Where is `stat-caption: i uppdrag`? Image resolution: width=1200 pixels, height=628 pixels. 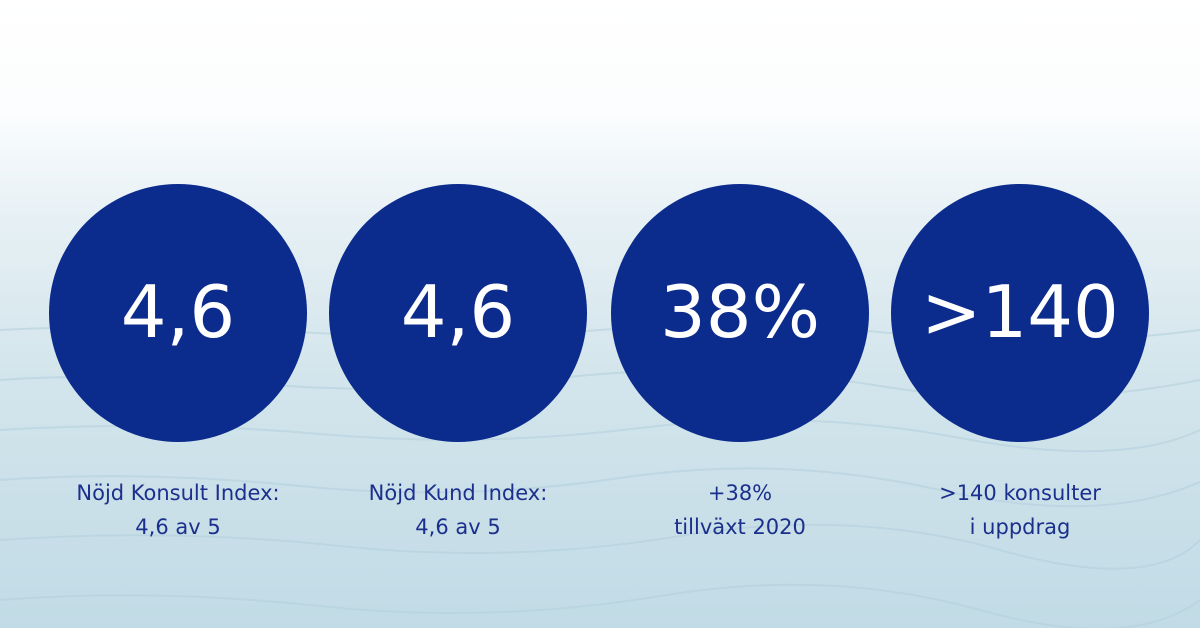 stat-caption: i uppdrag is located at coordinates (1020, 527).